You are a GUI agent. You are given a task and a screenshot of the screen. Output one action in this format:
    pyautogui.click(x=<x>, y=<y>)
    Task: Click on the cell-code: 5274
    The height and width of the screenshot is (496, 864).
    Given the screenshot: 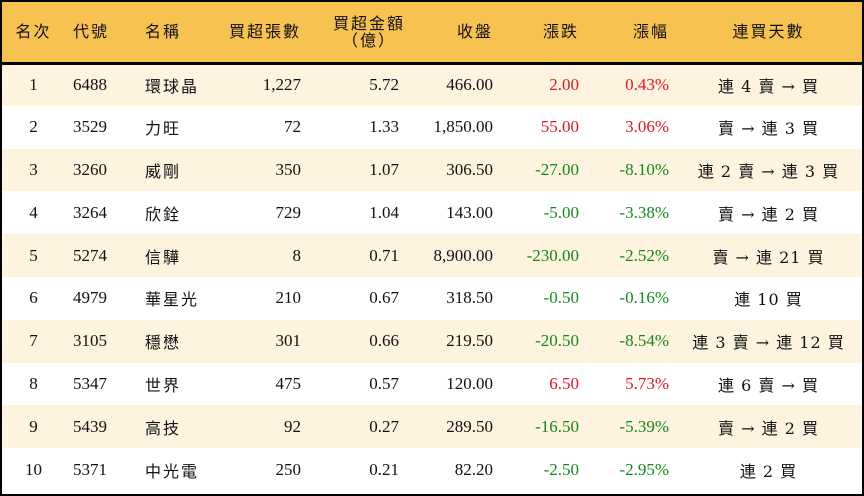 What is the action you would take?
    pyautogui.click(x=90, y=255)
    